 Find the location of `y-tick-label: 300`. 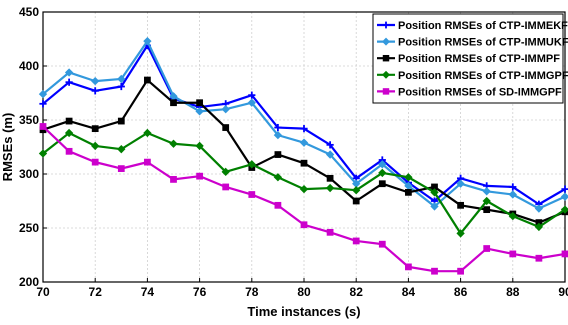

y-tick-label: 300 is located at coordinates (29, 174).